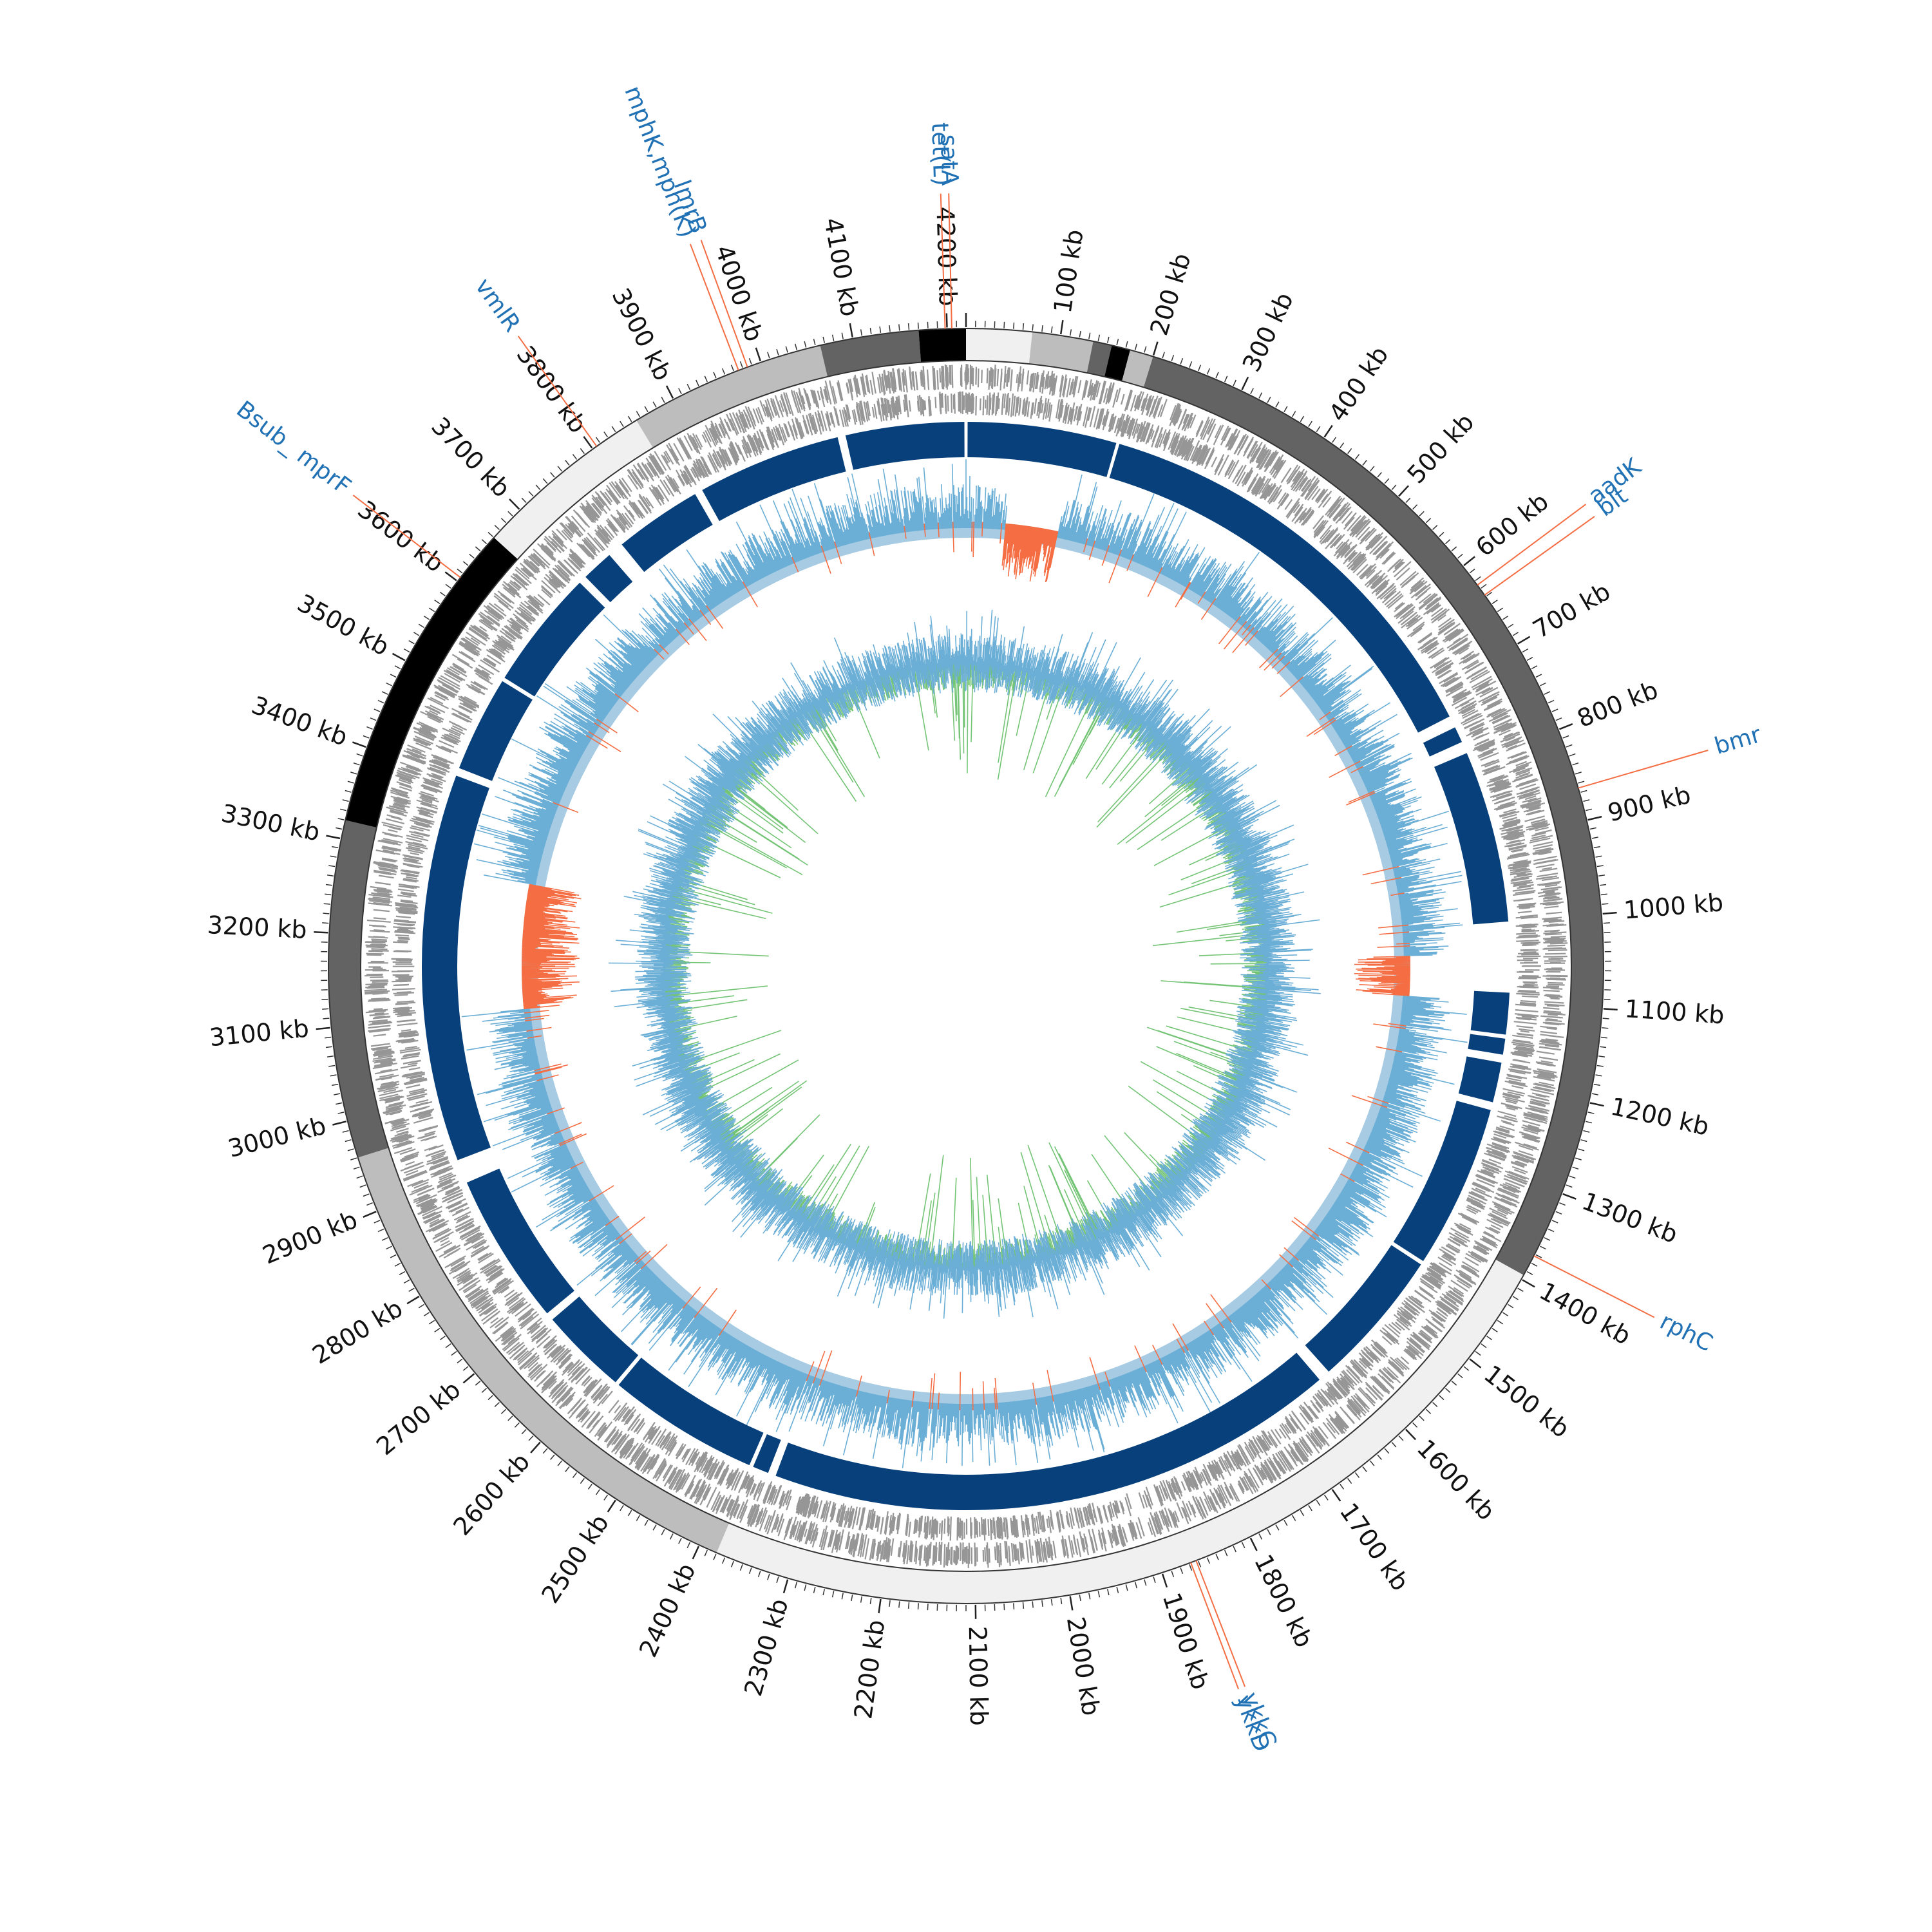 Image resolution: width=1932 pixels, height=1932 pixels. I want to click on gc-content-ring, so click(965, 964).